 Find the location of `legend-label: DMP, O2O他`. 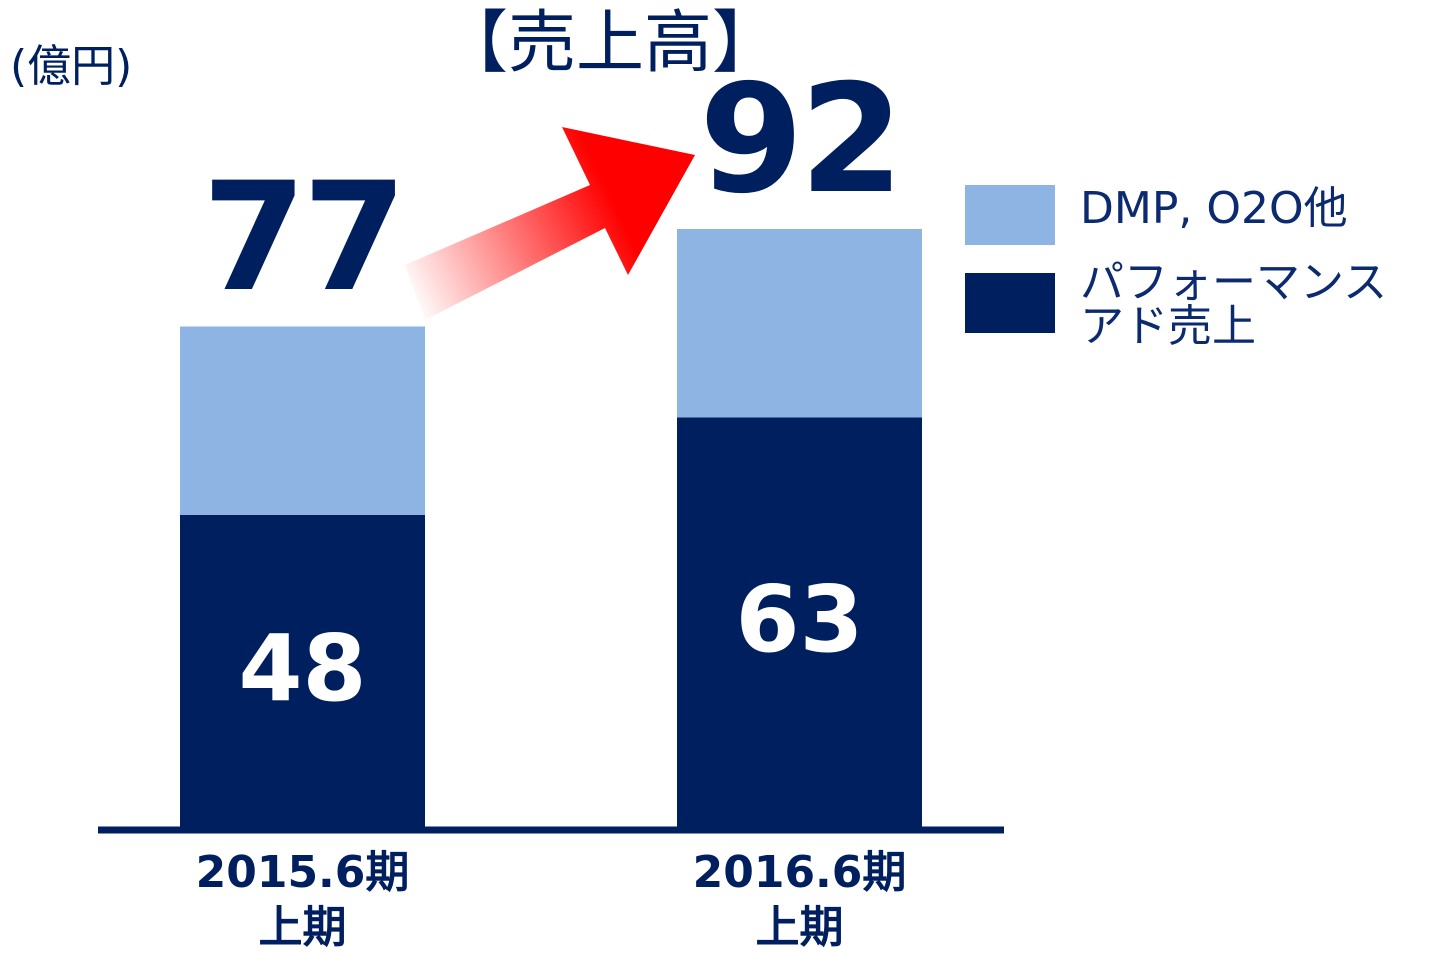

legend-label: DMP, O2O他 is located at coordinates (1214, 208).